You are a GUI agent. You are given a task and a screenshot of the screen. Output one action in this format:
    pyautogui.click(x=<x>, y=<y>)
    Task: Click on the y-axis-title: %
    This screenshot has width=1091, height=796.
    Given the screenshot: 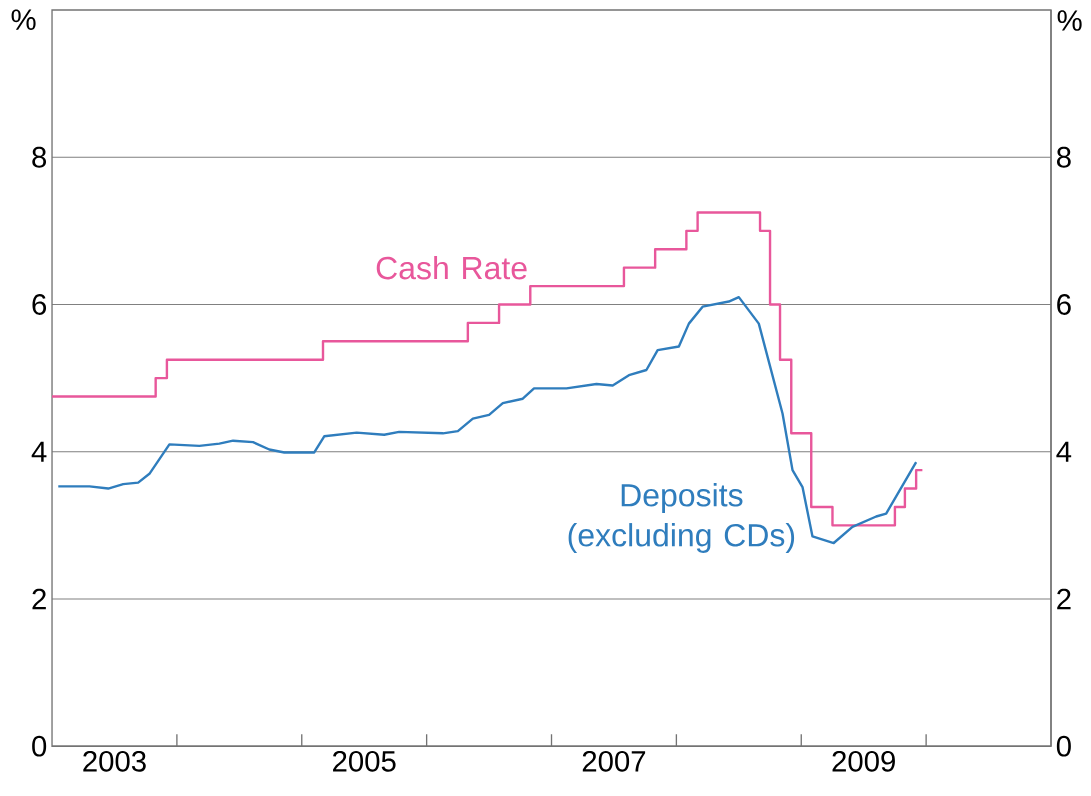 What is the action you would take?
    pyautogui.click(x=23, y=19)
    